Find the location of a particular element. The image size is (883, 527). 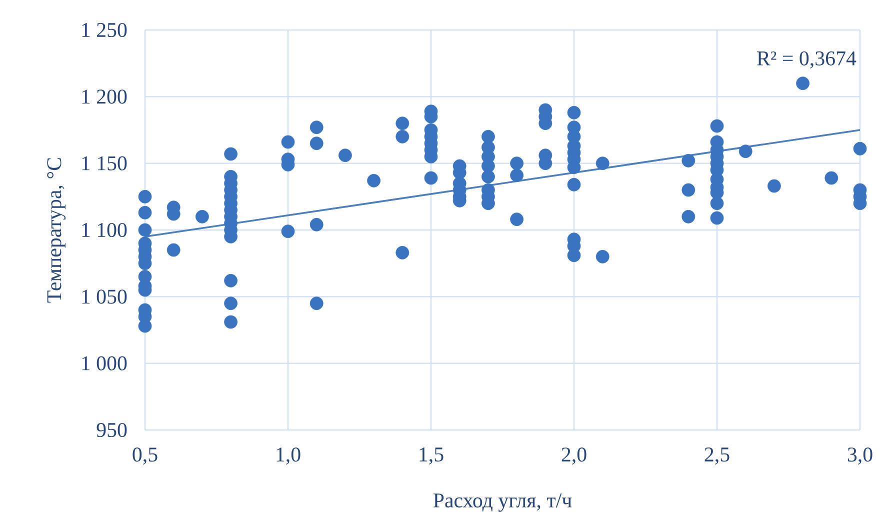

x-tick-label: 1,0 is located at coordinates (288, 456).